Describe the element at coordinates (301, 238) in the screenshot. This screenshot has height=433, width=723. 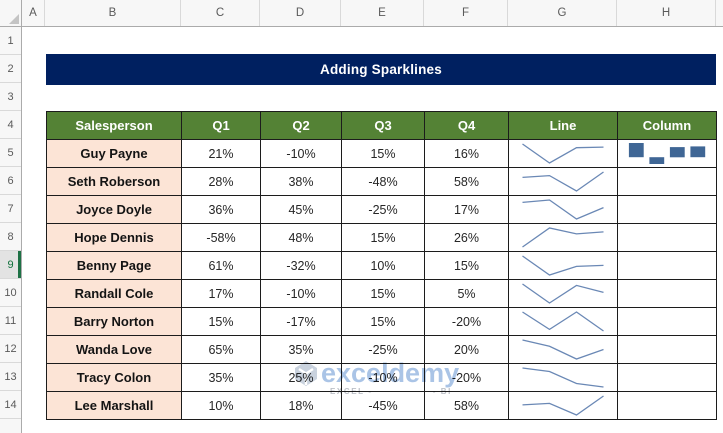
I see `cell-q2: 48%` at that location.